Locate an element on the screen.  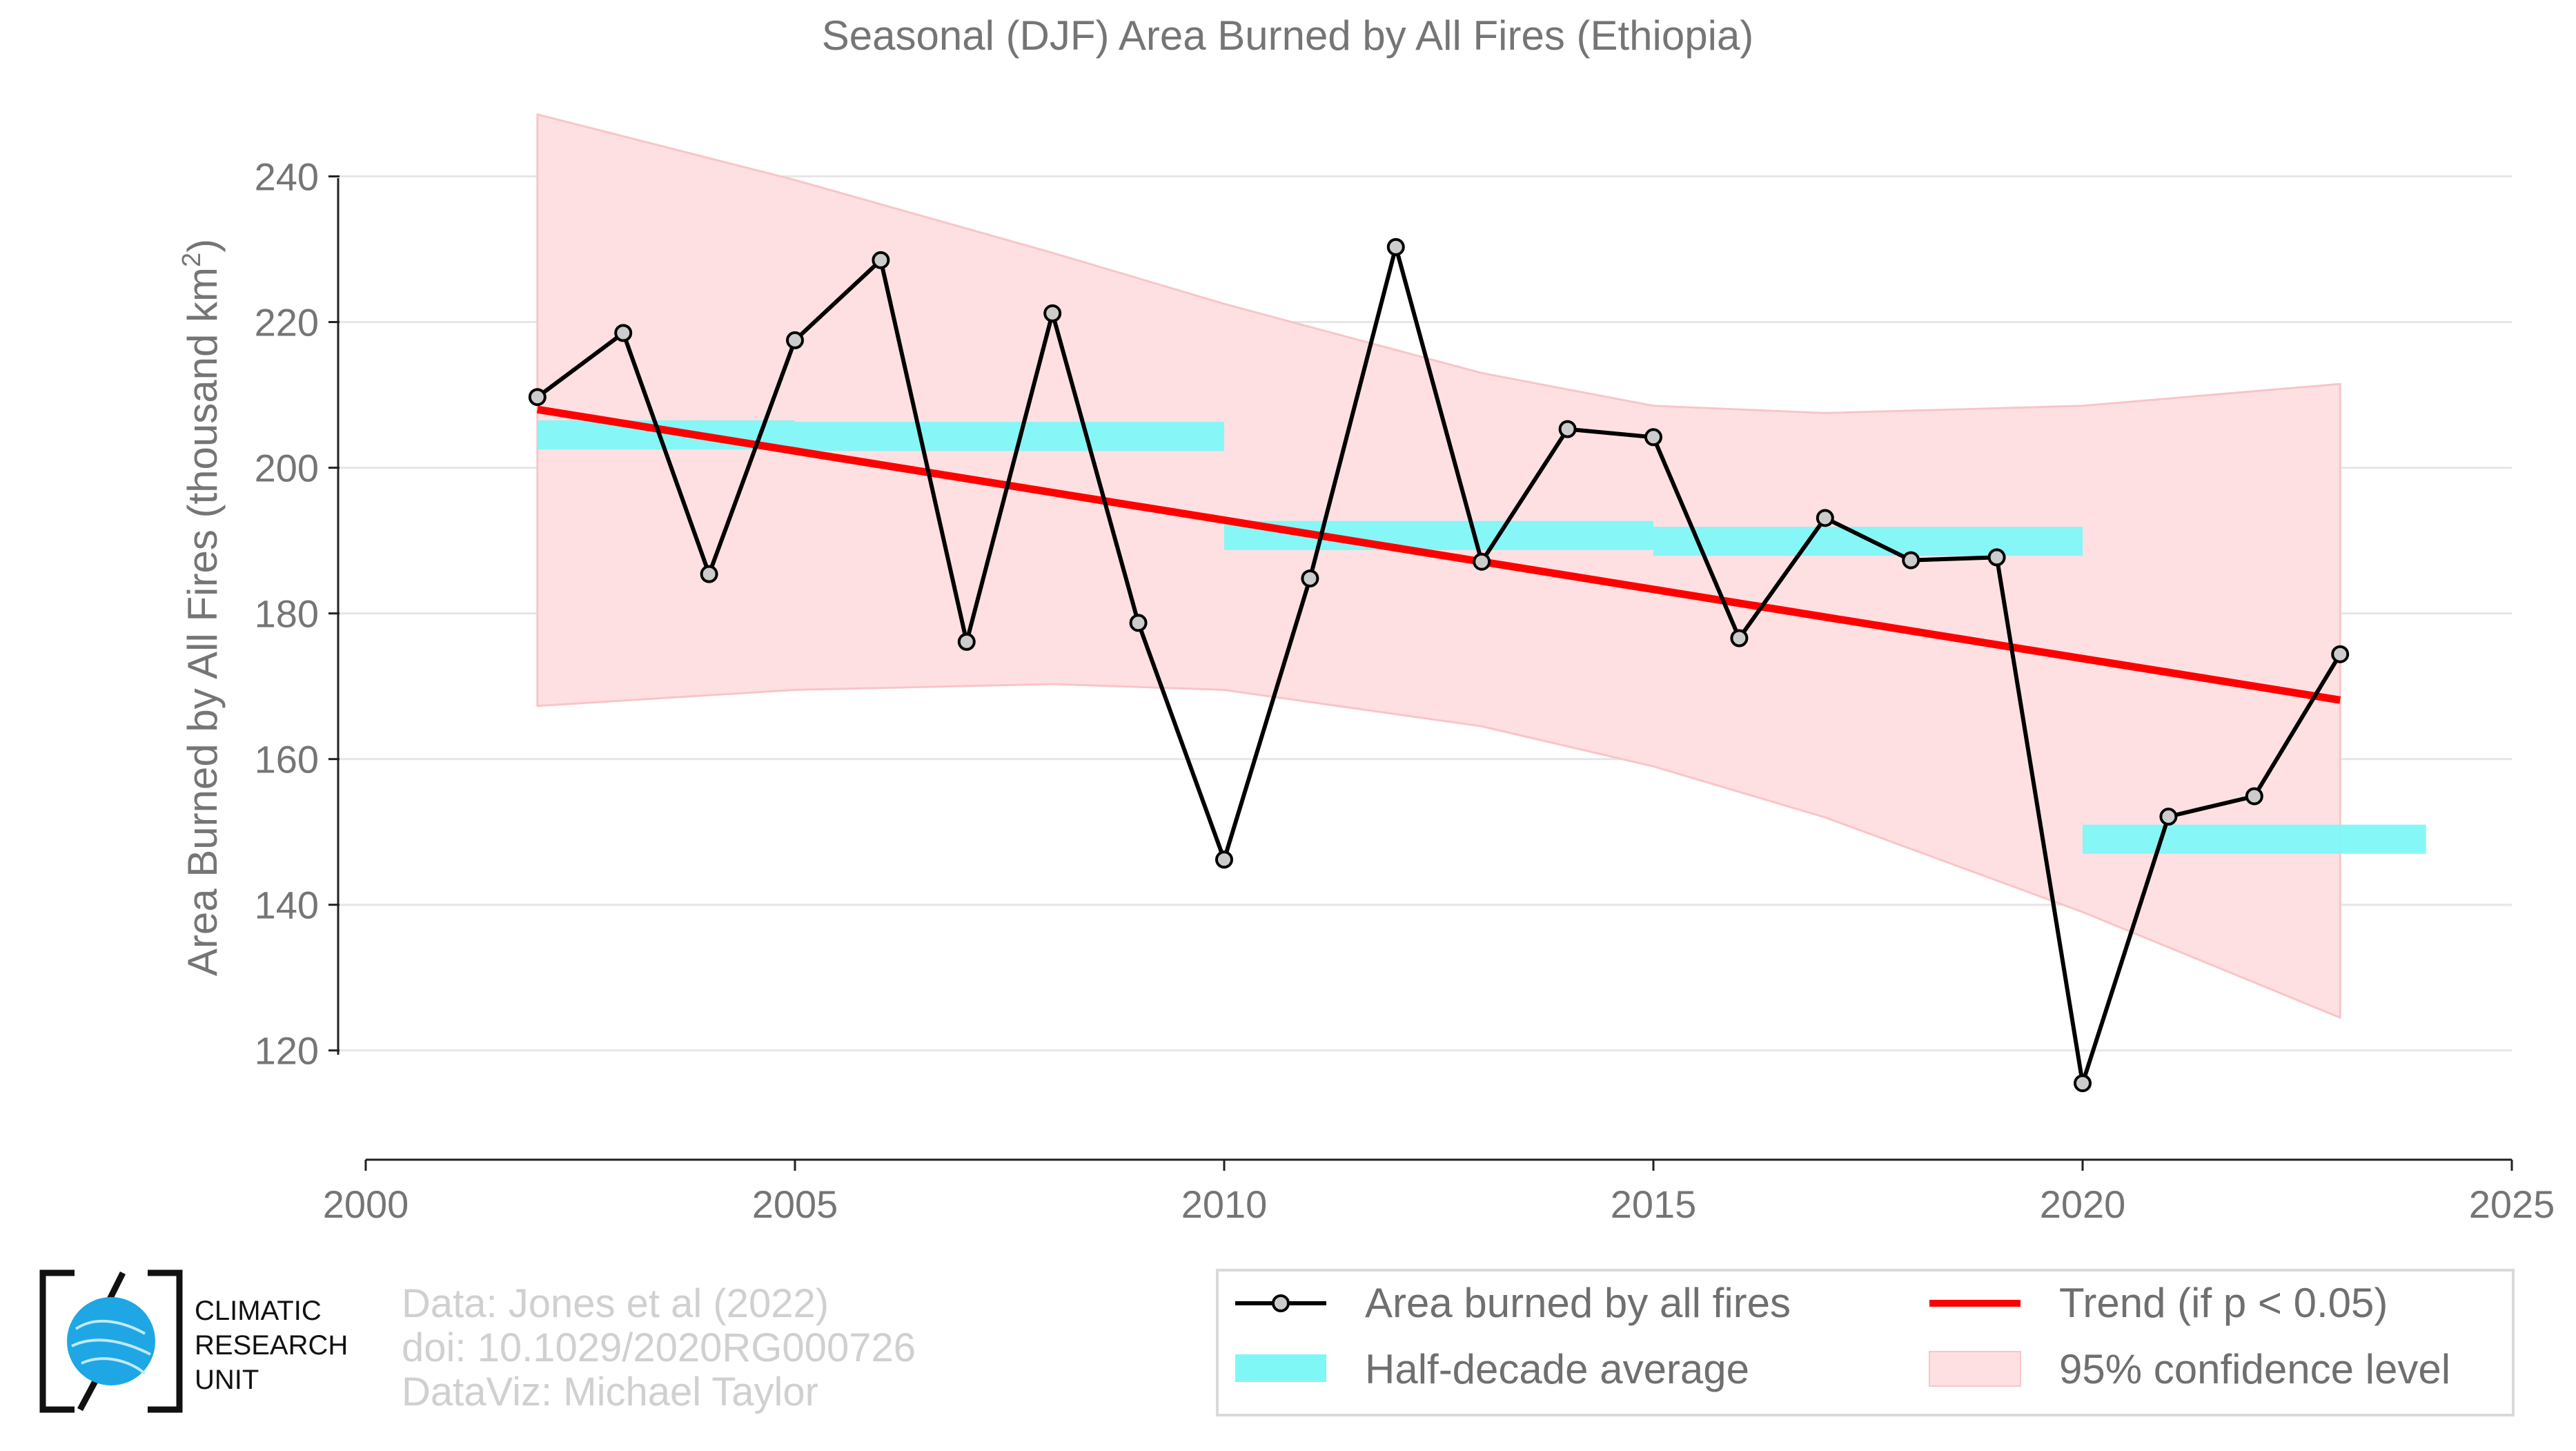
legend-label-confidence: 95% confidence level is located at coordinates (2254, 1369).